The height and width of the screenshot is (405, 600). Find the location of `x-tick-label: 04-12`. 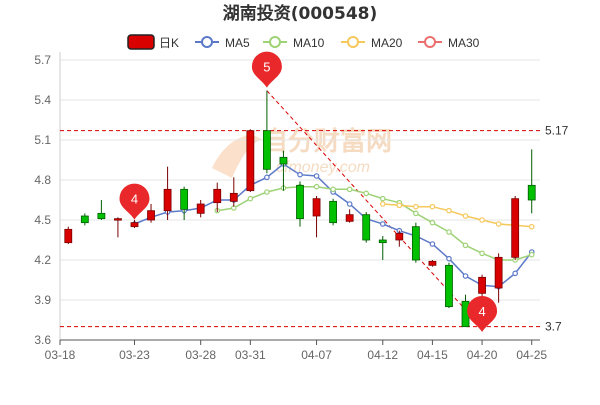

x-tick-label: 04-12 is located at coordinates (382, 355).